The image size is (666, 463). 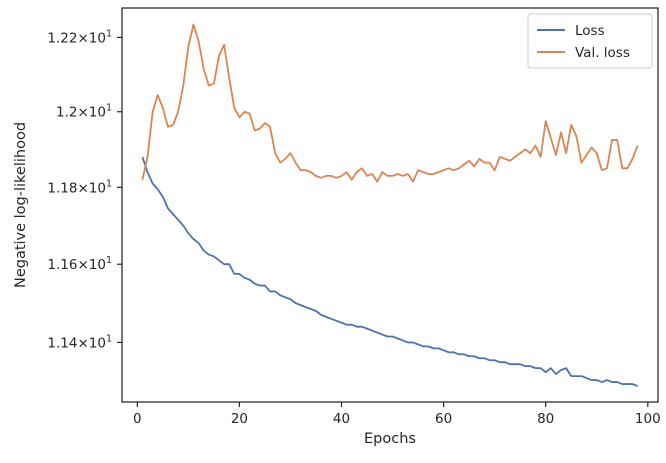 I want to click on y-tick-label: 1.2×10¹, so click(x=84, y=112).